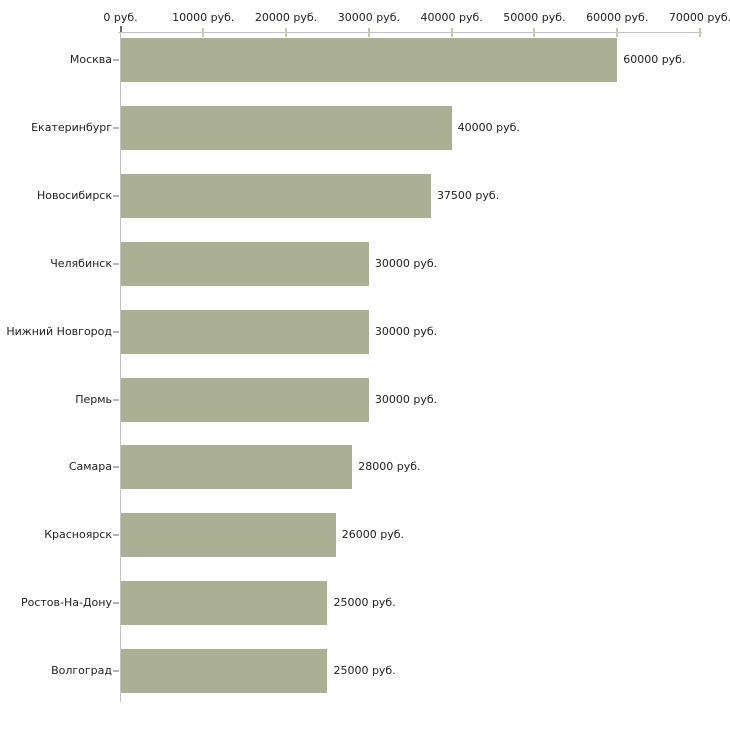  Describe the element at coordinates (617, 17) in the screenshot. I see `x-axis-tick-label: 60000 руб.` at that location.